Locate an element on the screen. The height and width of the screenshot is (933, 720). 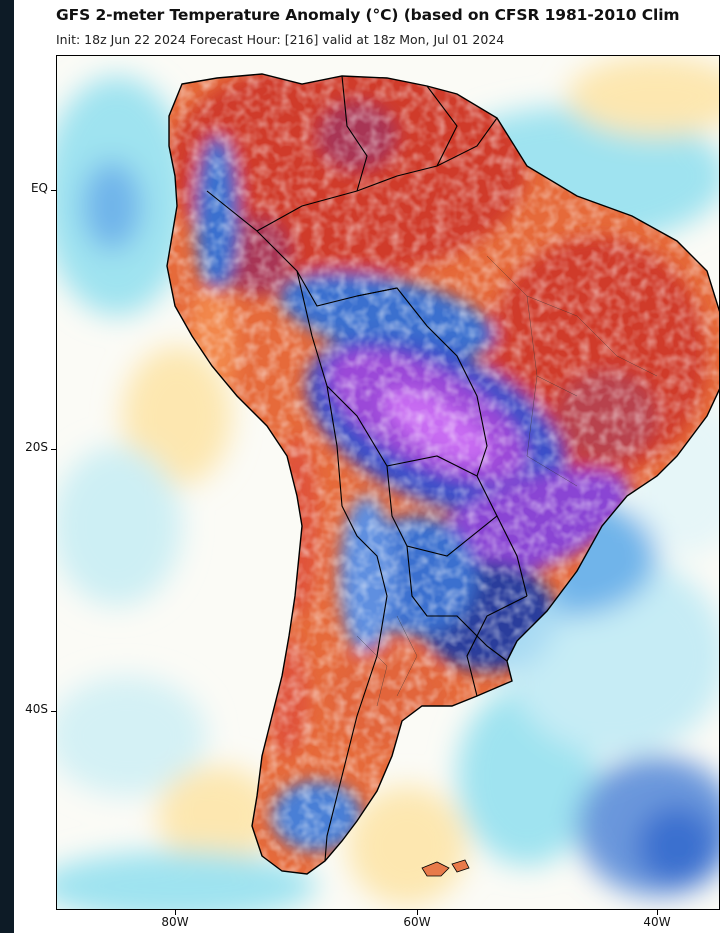
lat-tick-eq is located at coordinates (53, 190).